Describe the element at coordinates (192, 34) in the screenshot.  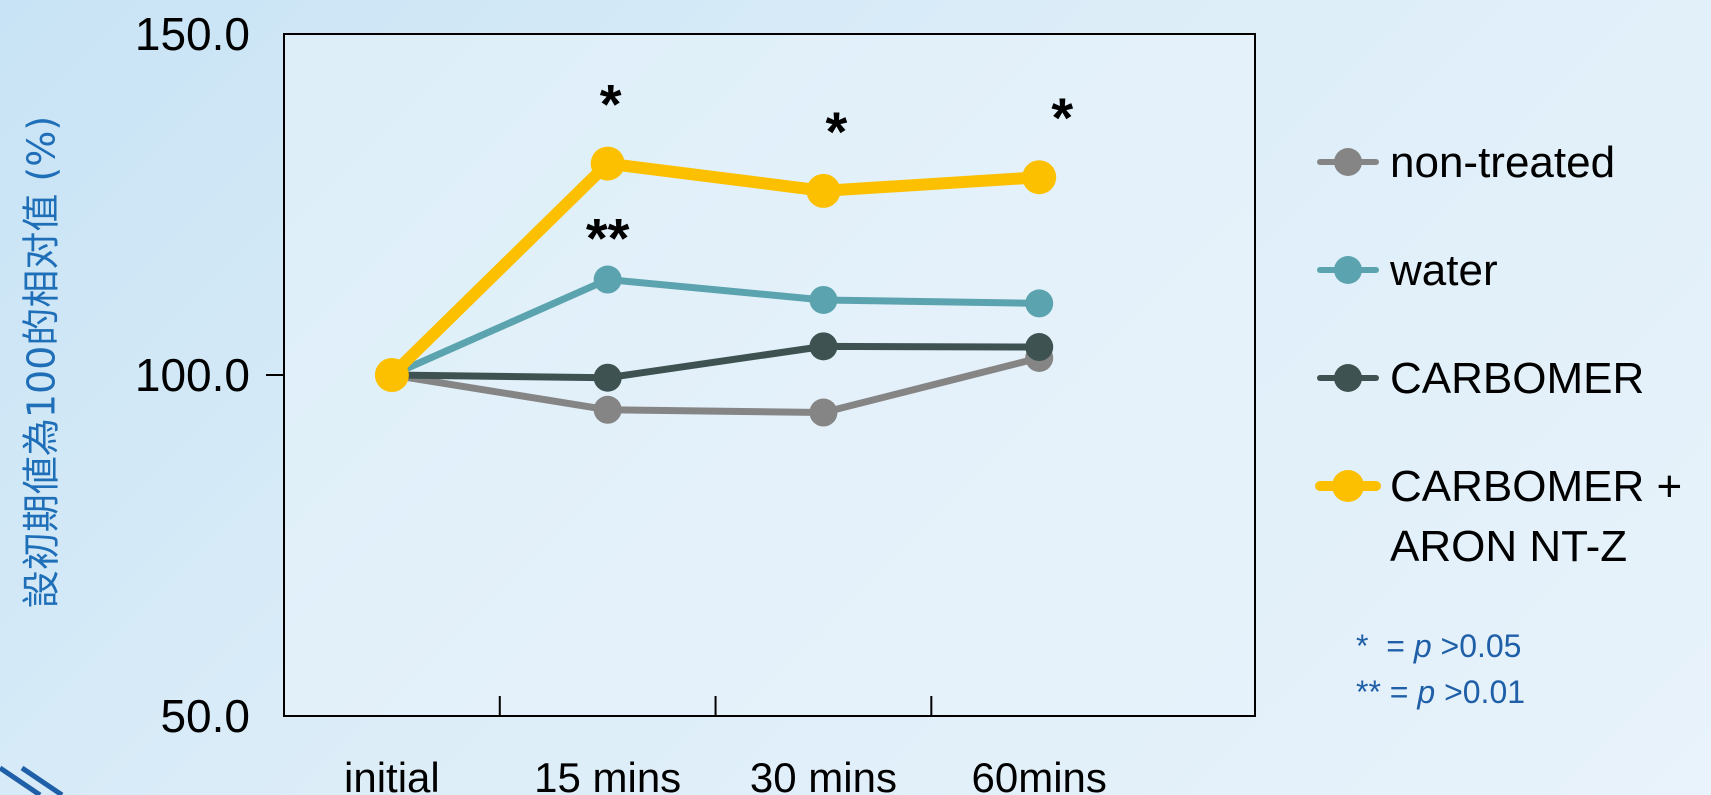
I see `y-tick-label: 150.0` at that location.